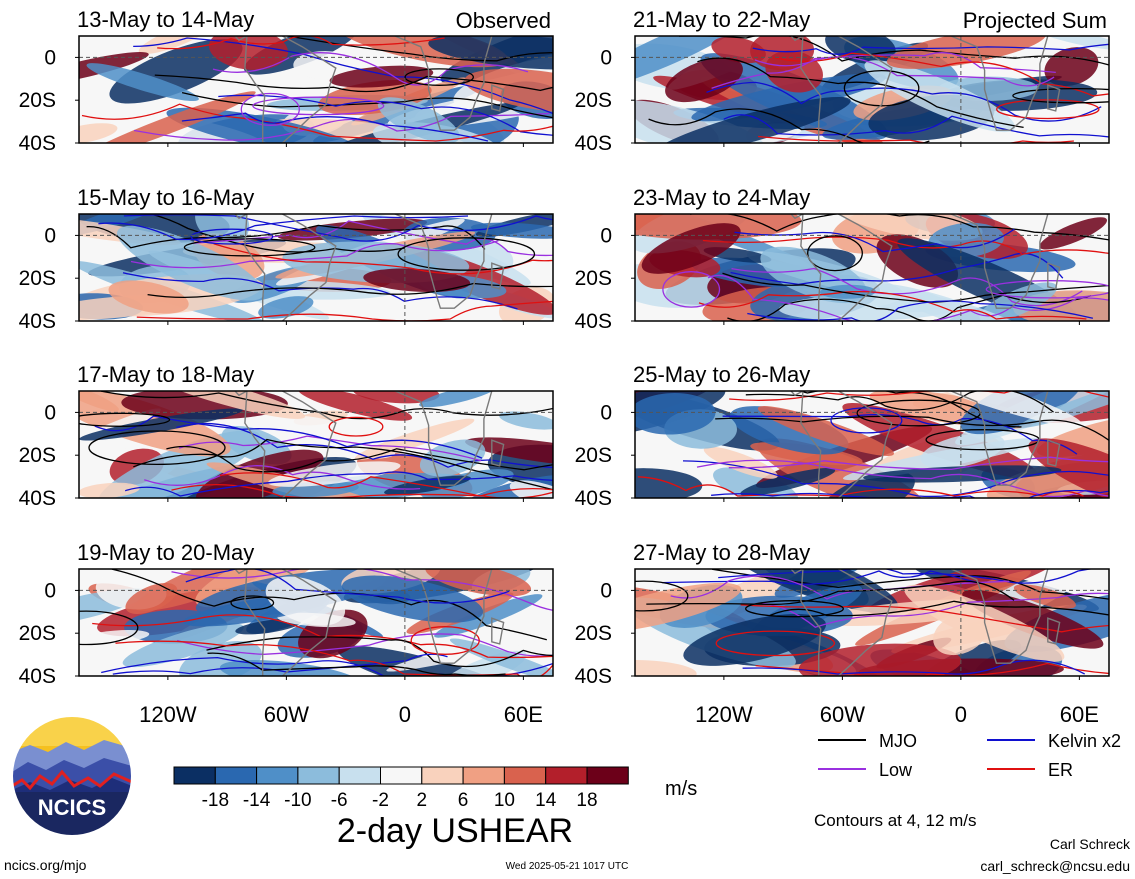 Image resolution: width=1135 pixels, height=879 pixels. What do you see at coordinates (401, 788) in the screenshot?
I see `colorbar: -18 -14 -10 -6 -2 2 6 10 14 18` at bounding box center [401, 788].